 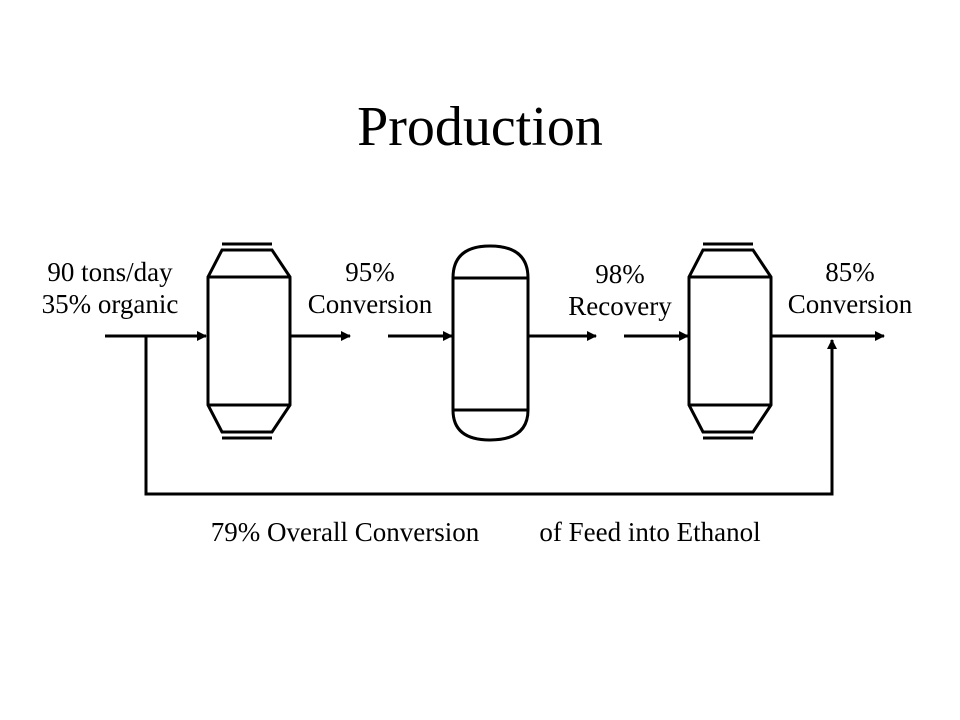 I want to click on feed-rate-text: 90 tons/day, so click(x=110, y=272).